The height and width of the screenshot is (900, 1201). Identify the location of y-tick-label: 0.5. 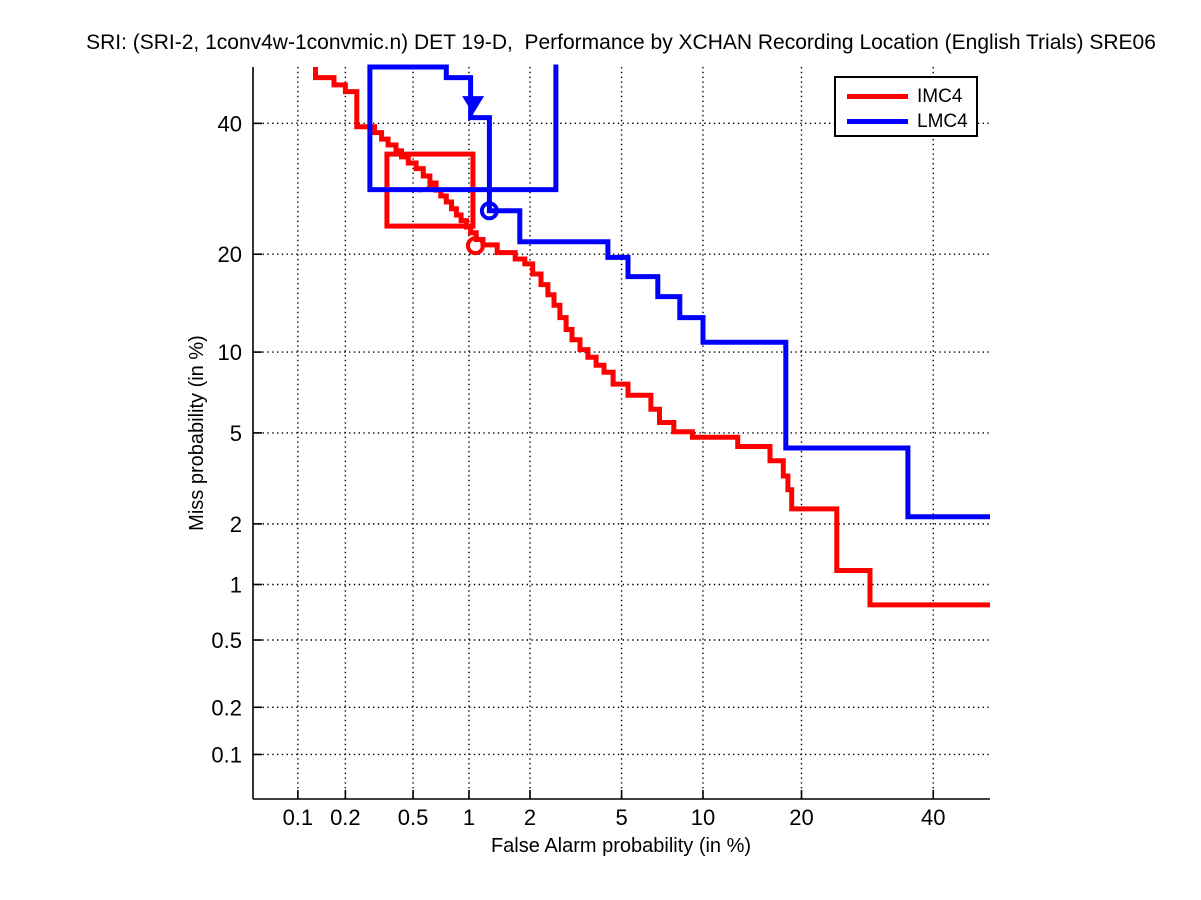
(226, 640).